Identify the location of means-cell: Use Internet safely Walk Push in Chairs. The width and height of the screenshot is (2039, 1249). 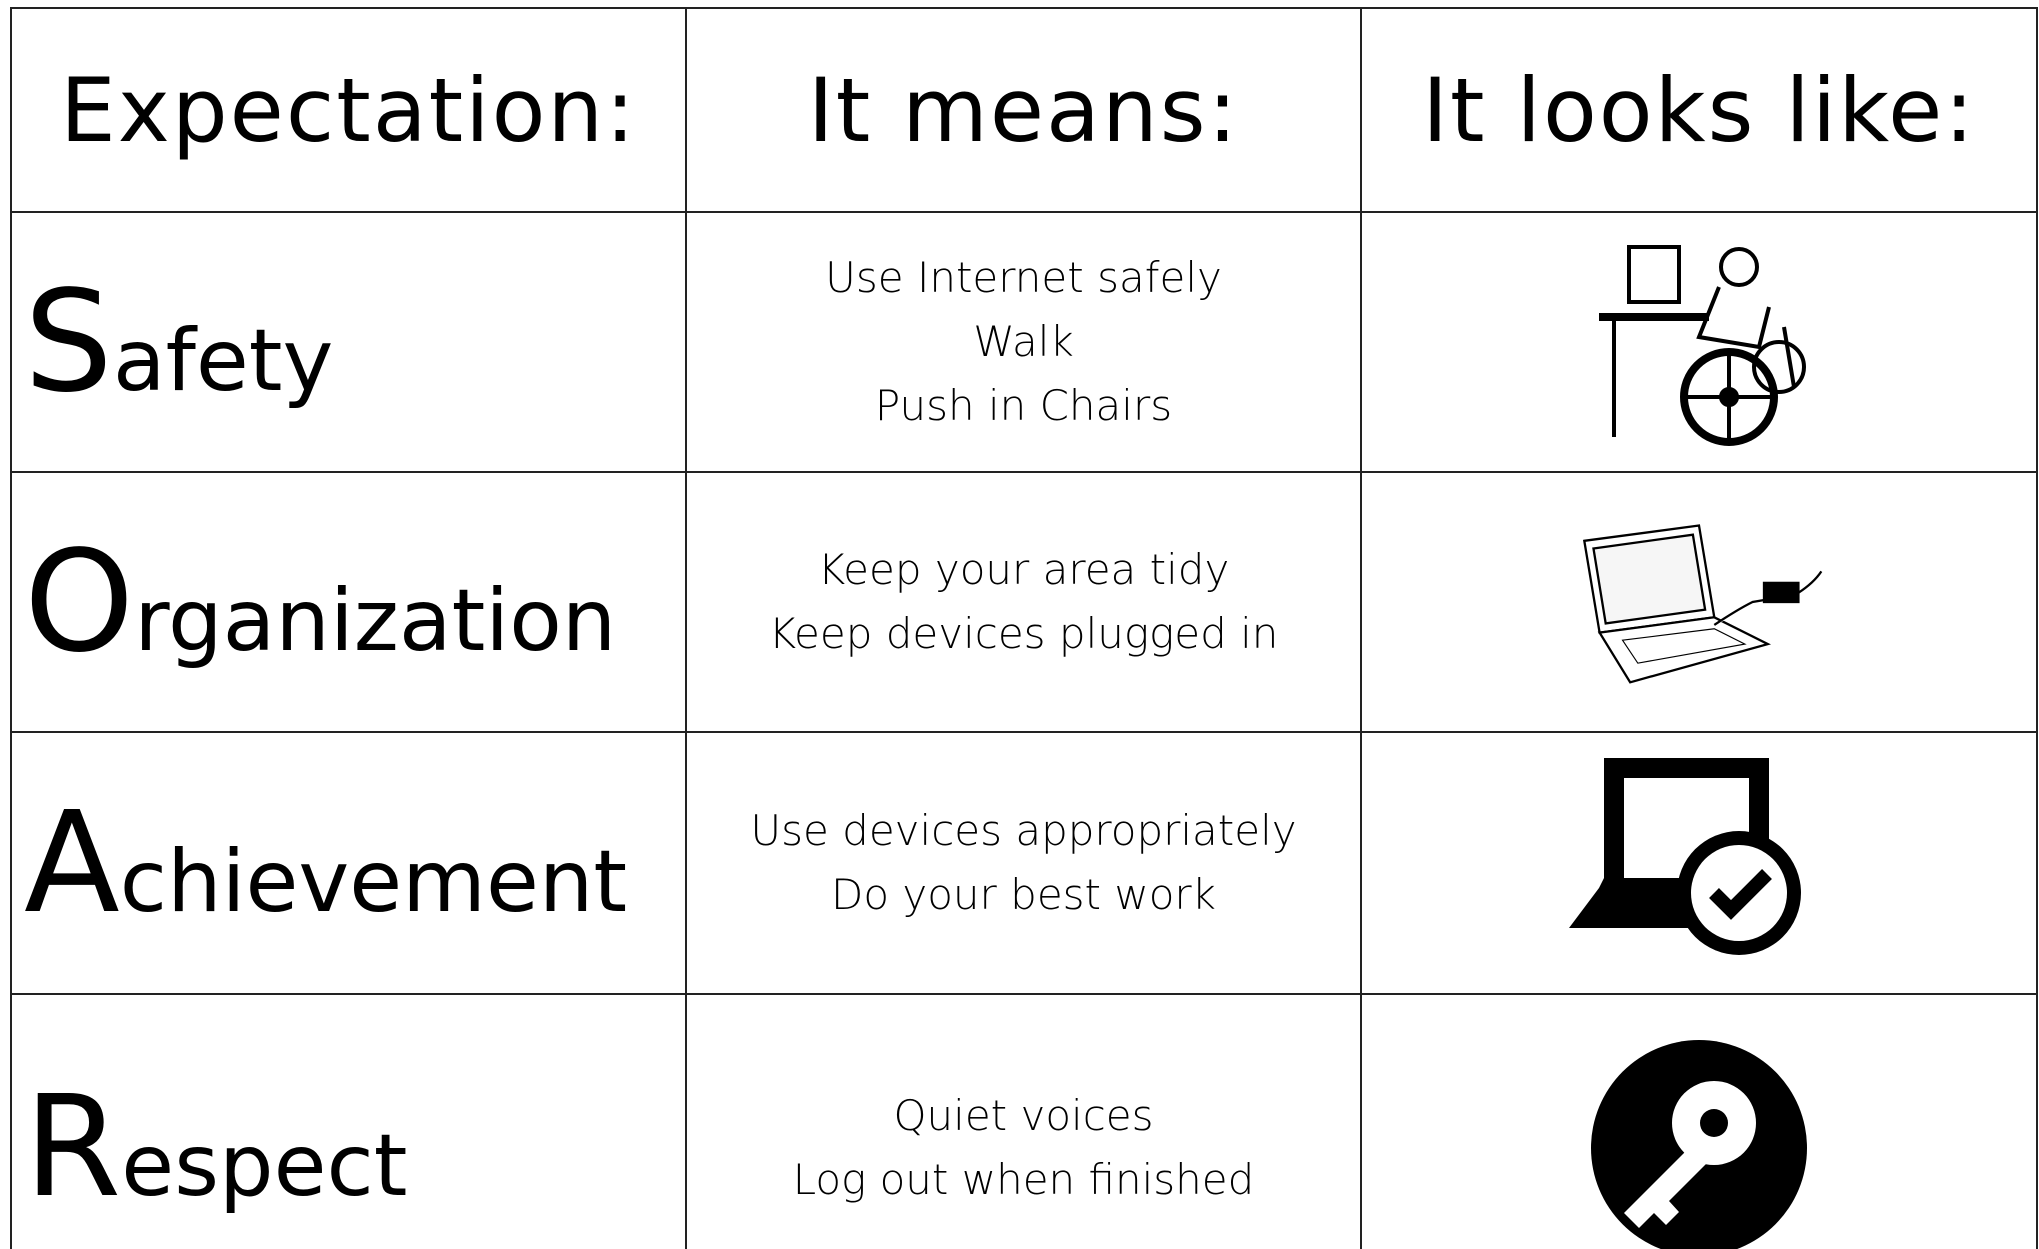
(1022, 341).